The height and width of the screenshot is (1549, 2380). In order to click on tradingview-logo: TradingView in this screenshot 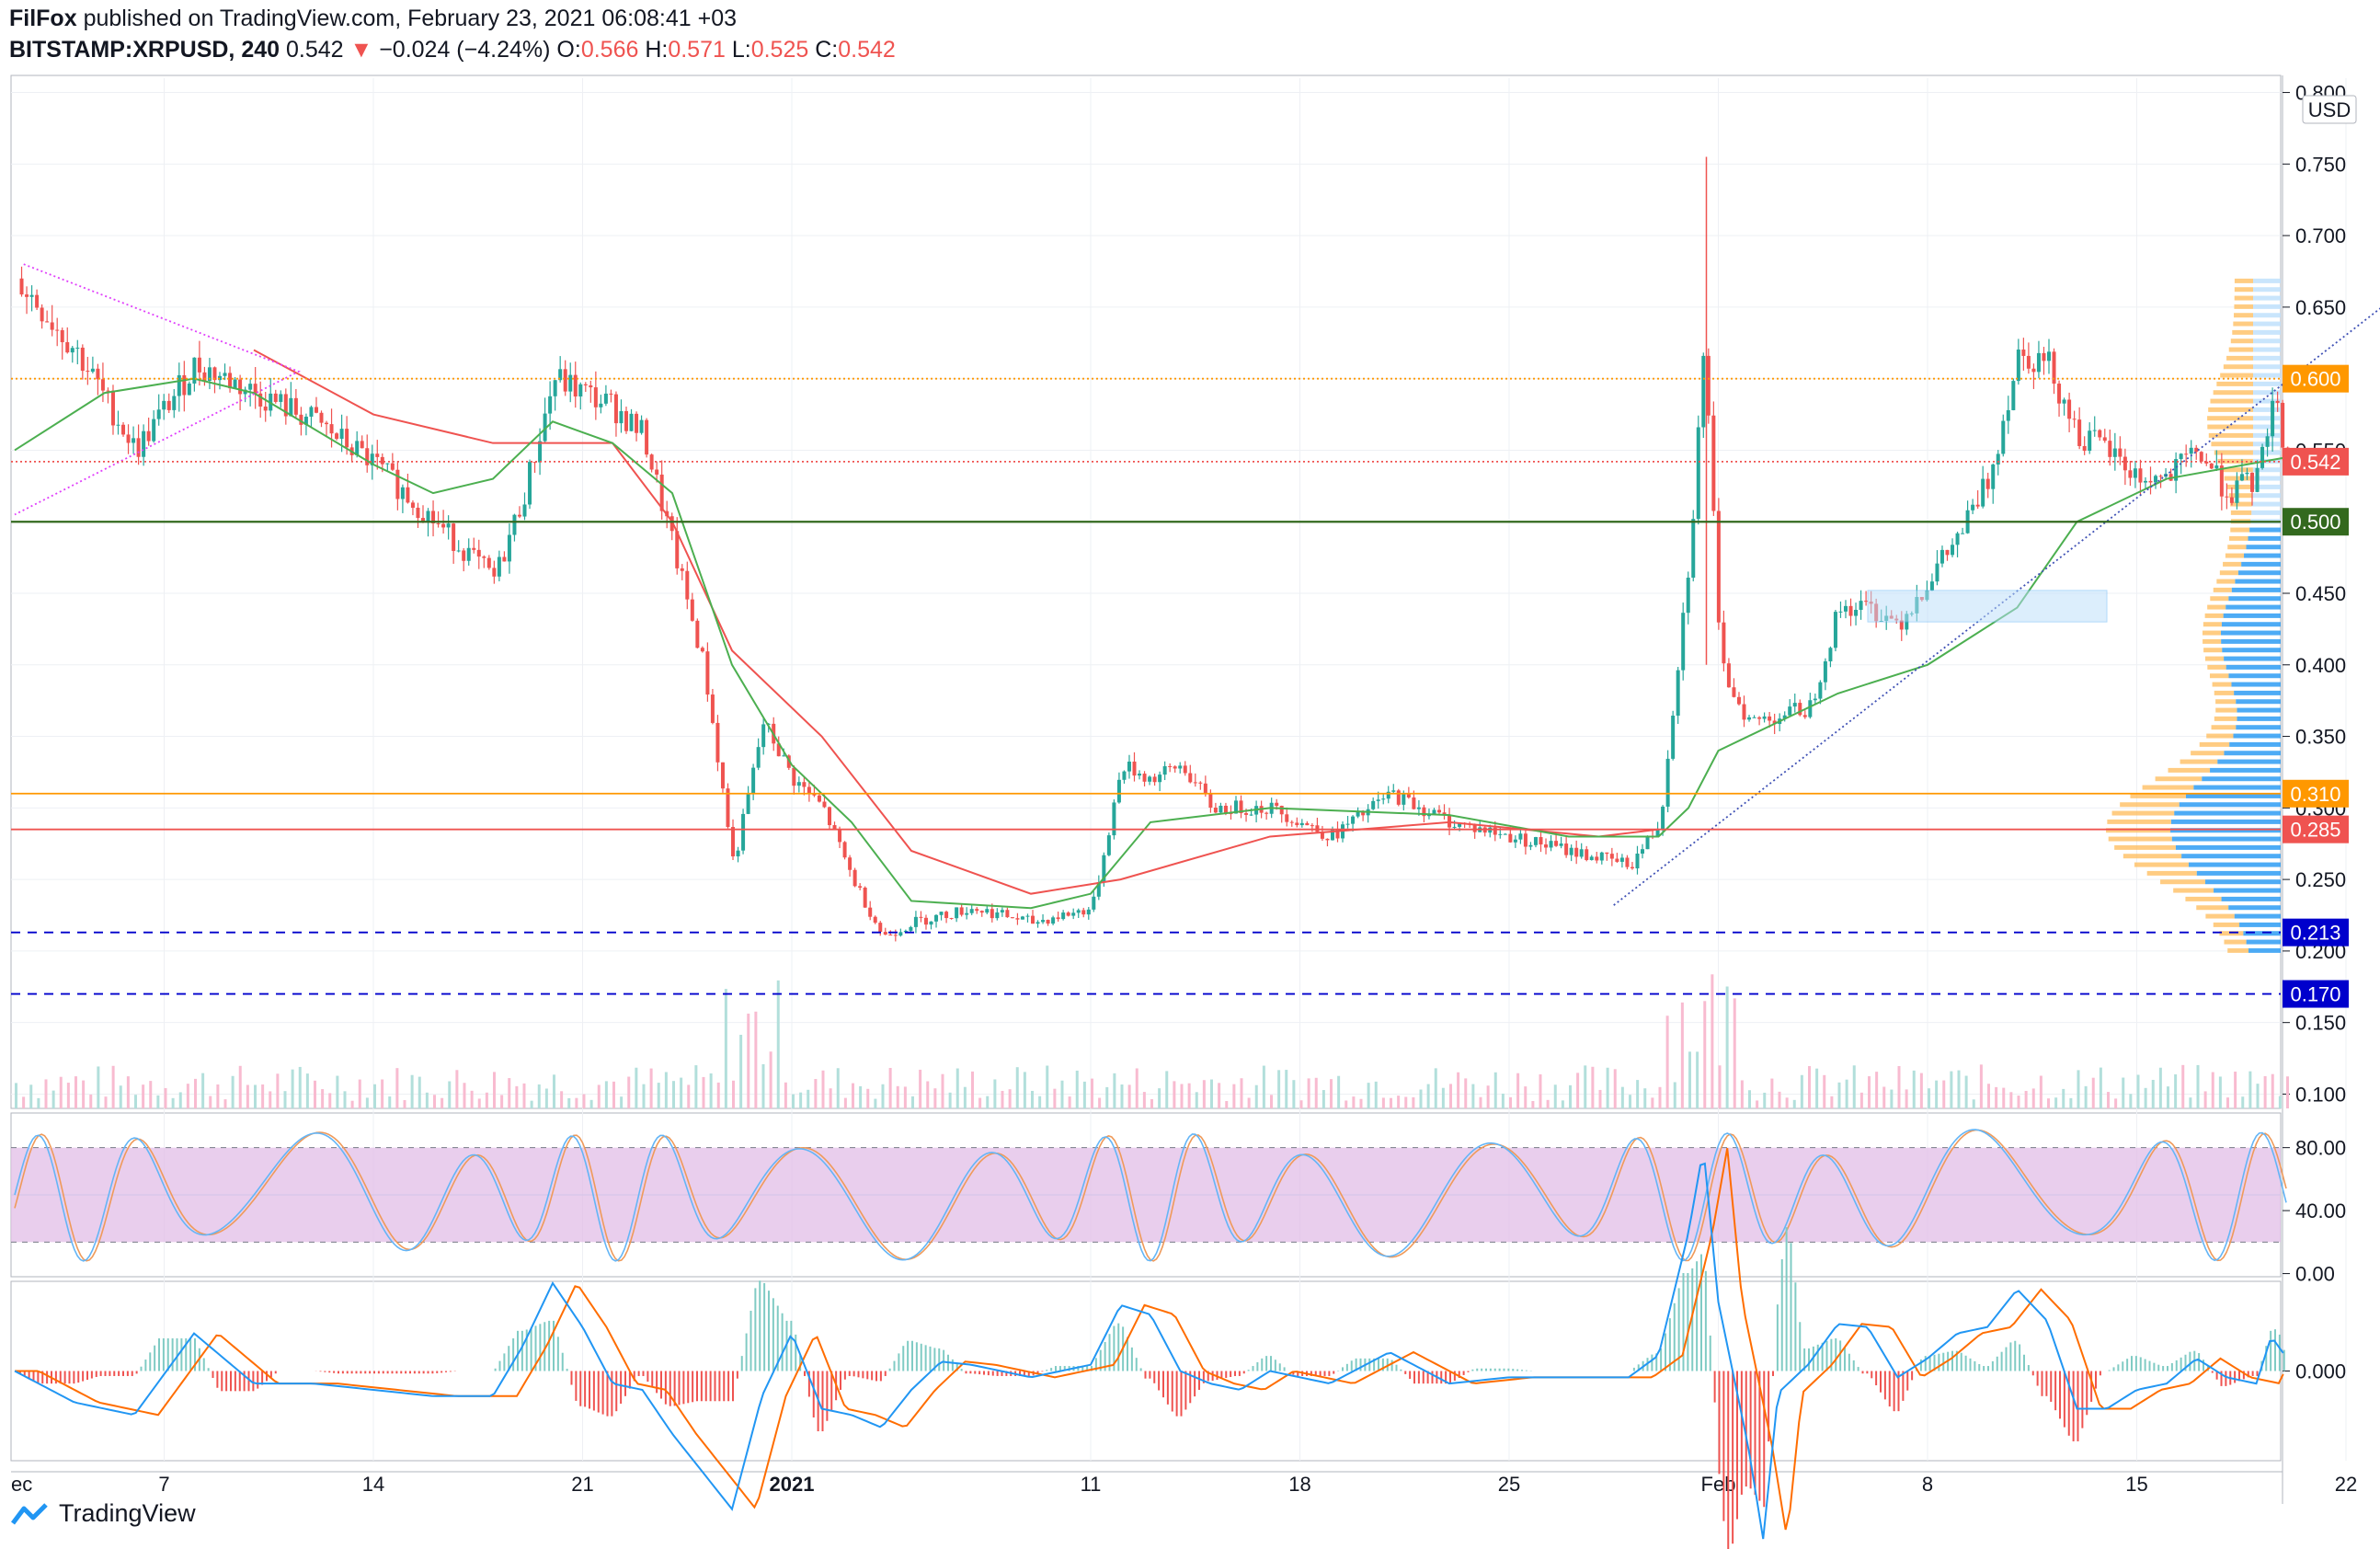, I will do `click(102, 1513)`.